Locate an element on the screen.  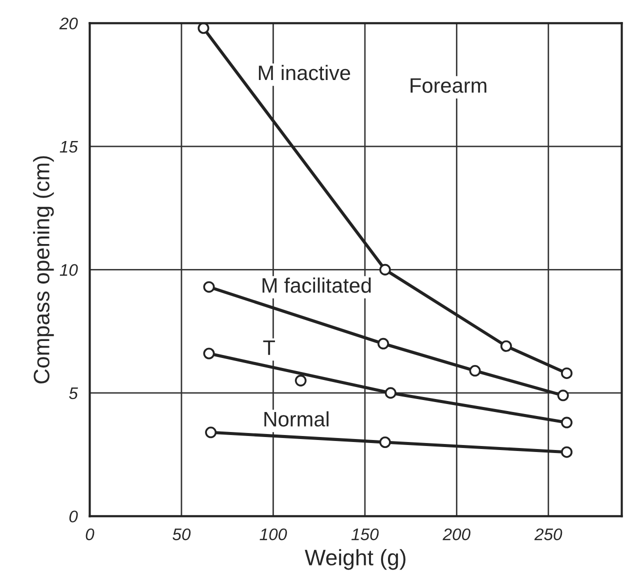
y-tick-label: 15 is located at coordinates (69, 147).